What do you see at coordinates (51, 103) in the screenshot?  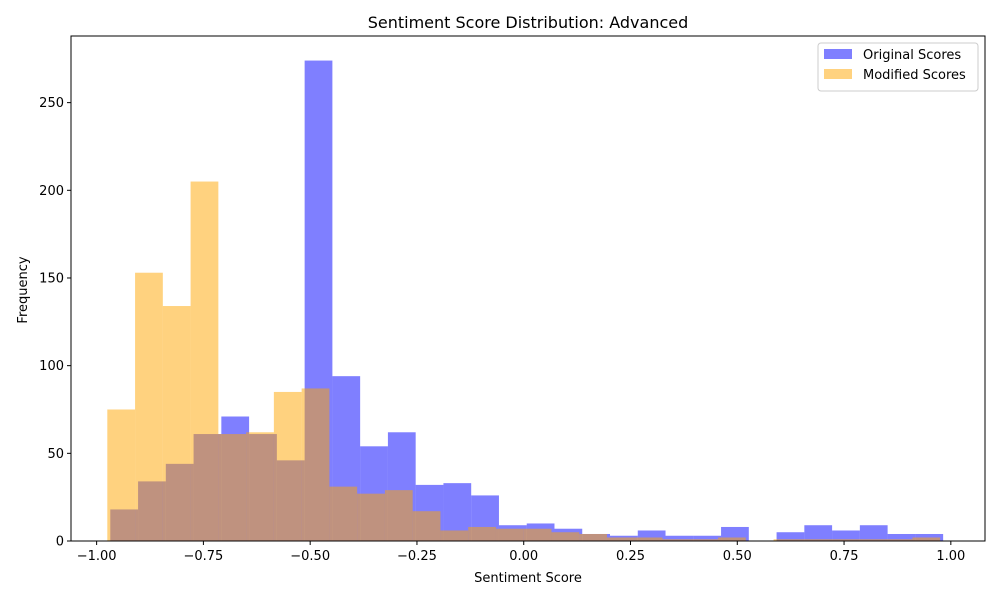 I see `y-tick-label: 250` at bounding box center [51, 103].